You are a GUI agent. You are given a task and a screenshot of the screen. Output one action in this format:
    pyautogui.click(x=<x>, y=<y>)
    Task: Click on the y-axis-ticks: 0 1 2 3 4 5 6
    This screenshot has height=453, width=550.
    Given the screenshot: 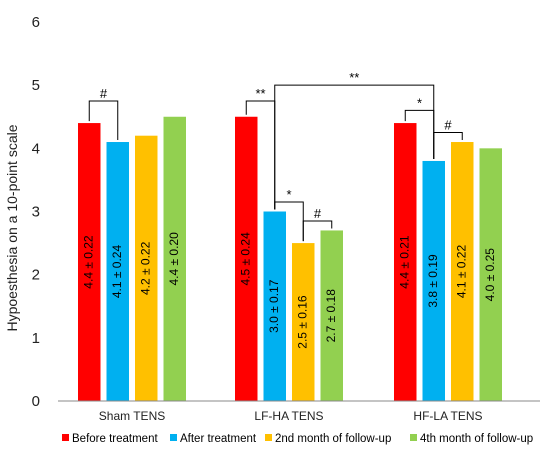 What is the action you would take?
    pyautogui.click(x=36, y=212)
    